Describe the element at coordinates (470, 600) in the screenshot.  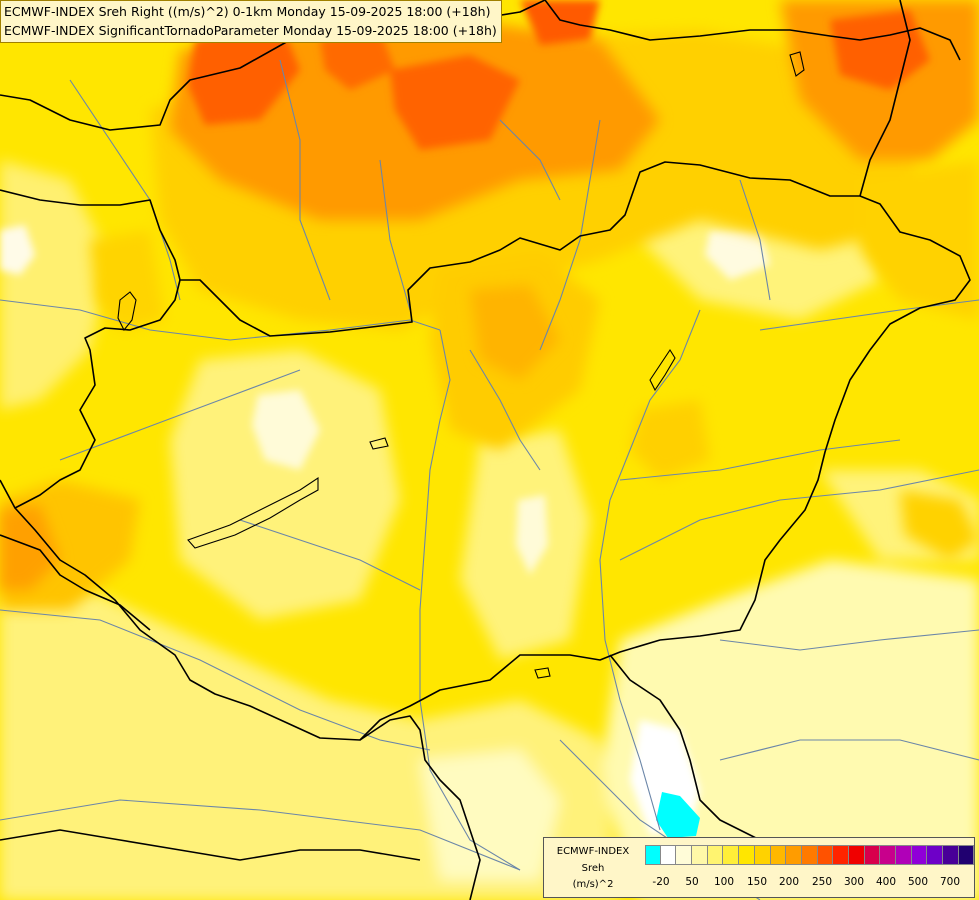
I see `river-danube-middle` at that location.